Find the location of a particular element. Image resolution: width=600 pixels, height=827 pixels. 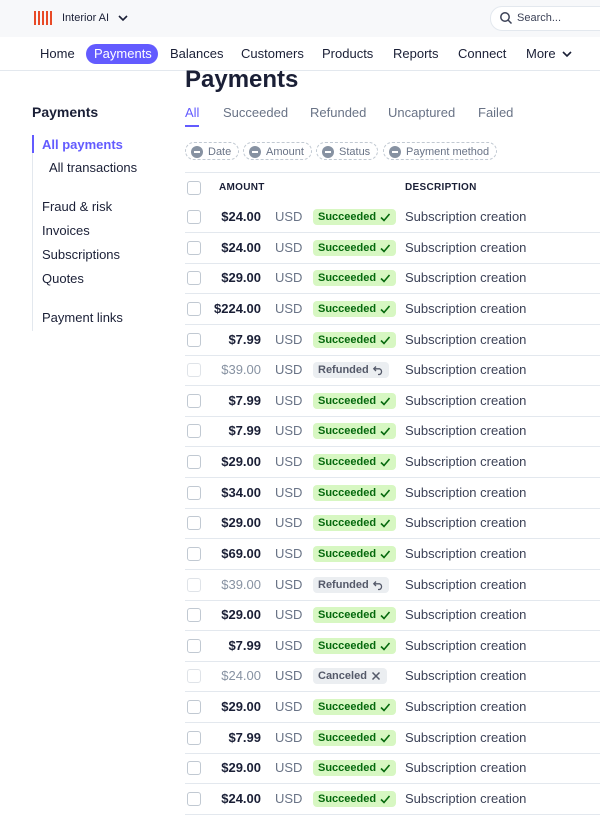

tab: All is located at coordinates (192, 112).